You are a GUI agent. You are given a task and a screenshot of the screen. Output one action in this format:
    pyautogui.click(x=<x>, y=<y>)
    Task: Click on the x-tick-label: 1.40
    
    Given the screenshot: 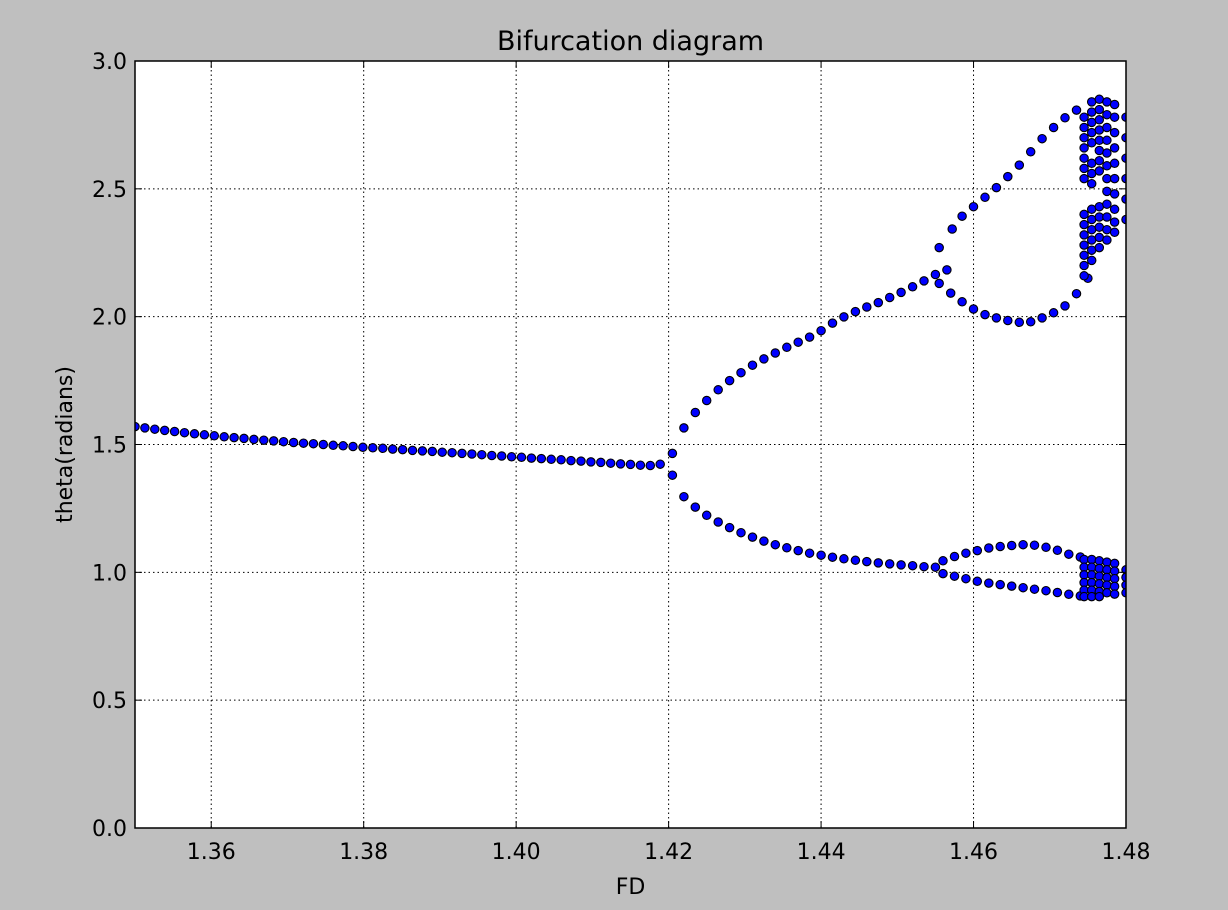 What is the action you would take?
    pyautogui.click(x=516, y=852)
    